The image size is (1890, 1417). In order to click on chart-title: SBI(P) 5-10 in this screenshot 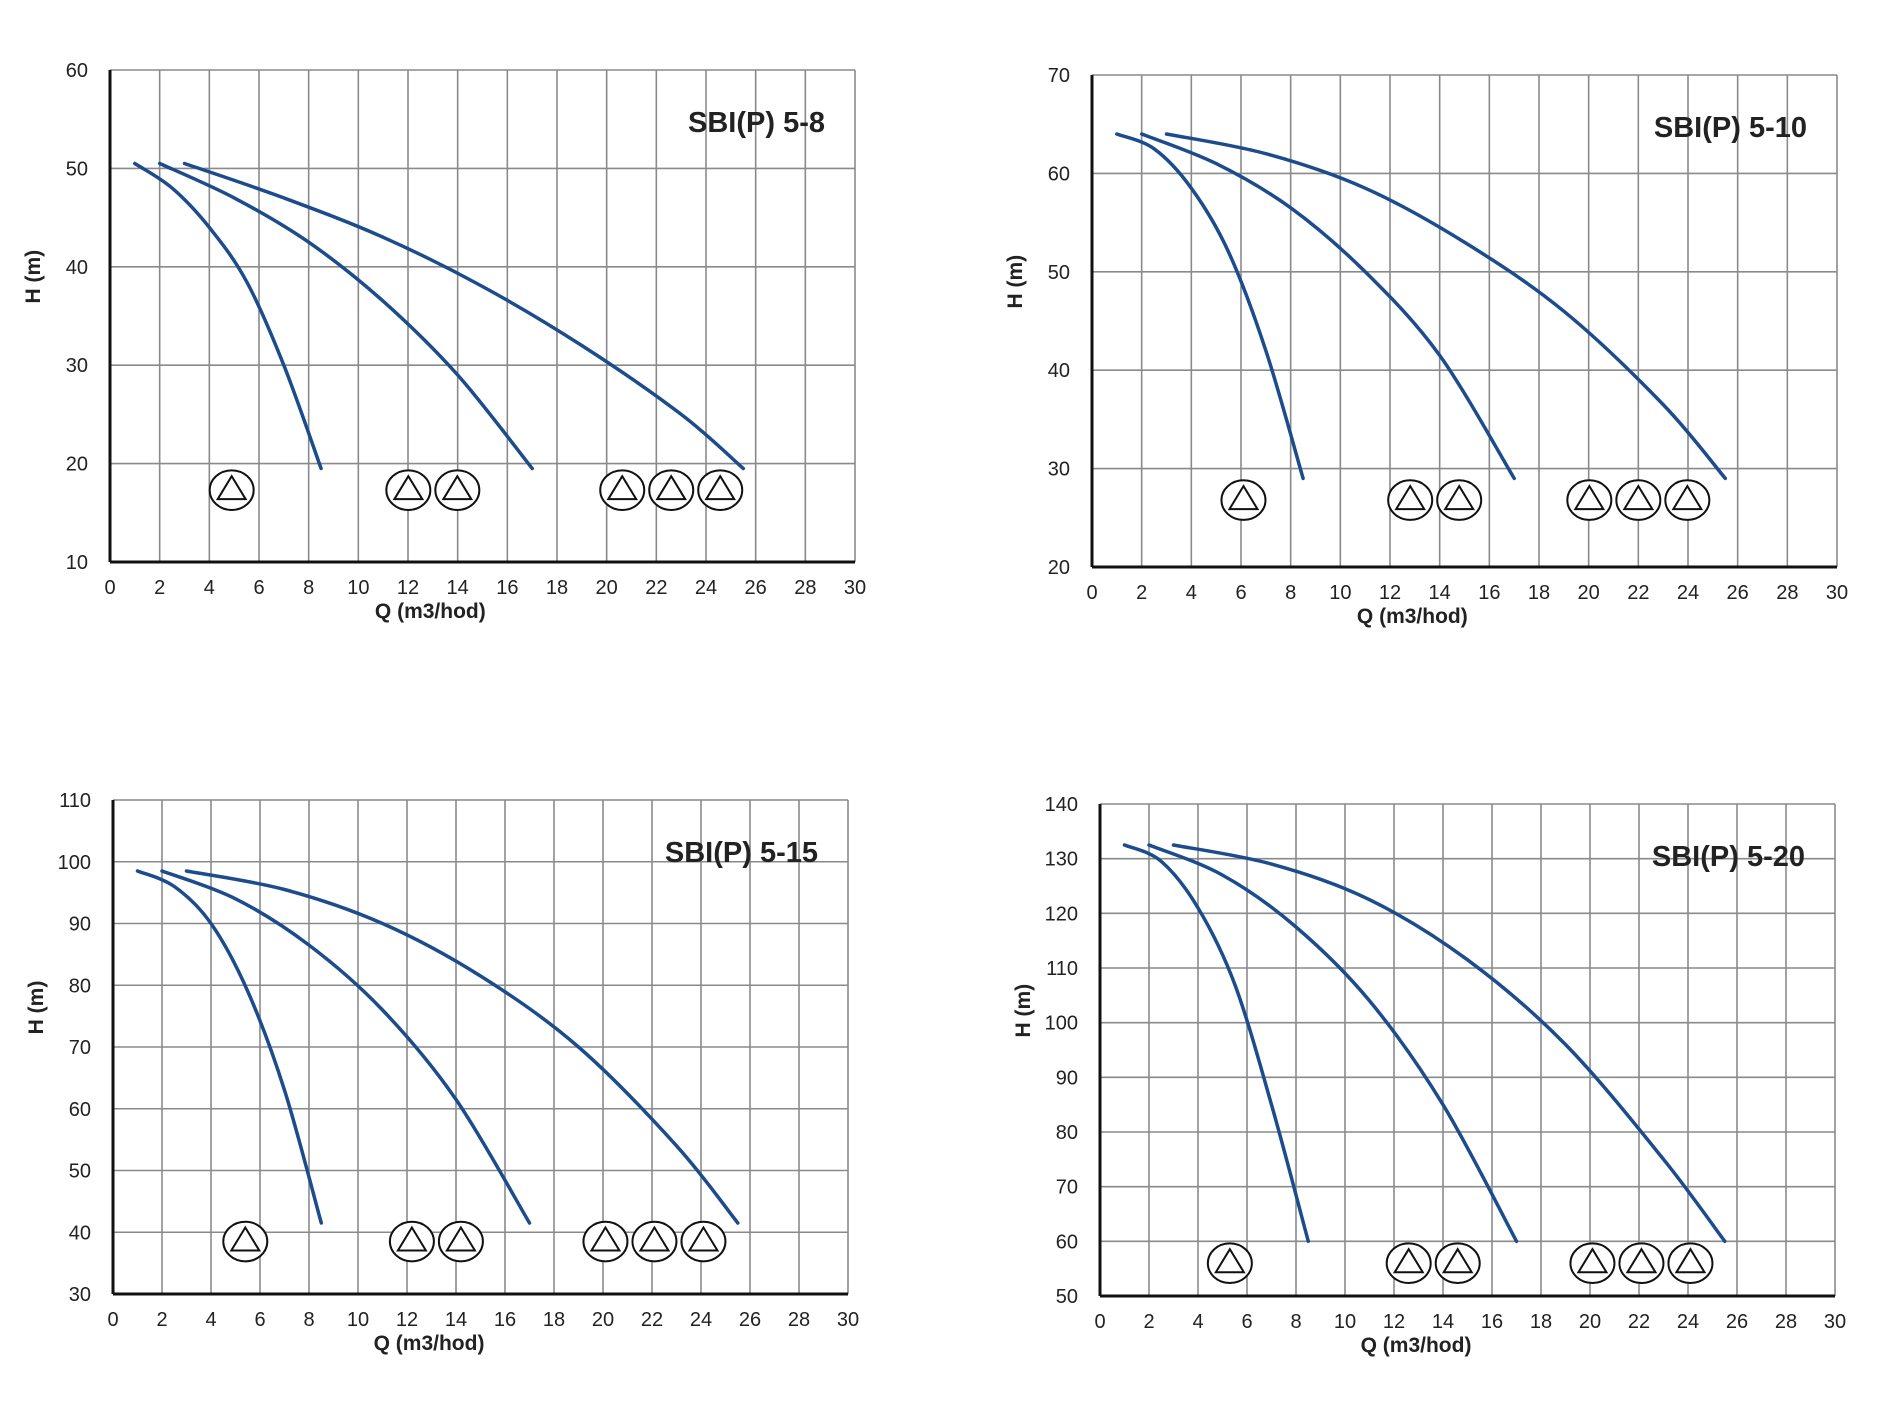, I will do `click(1730, 128)`.